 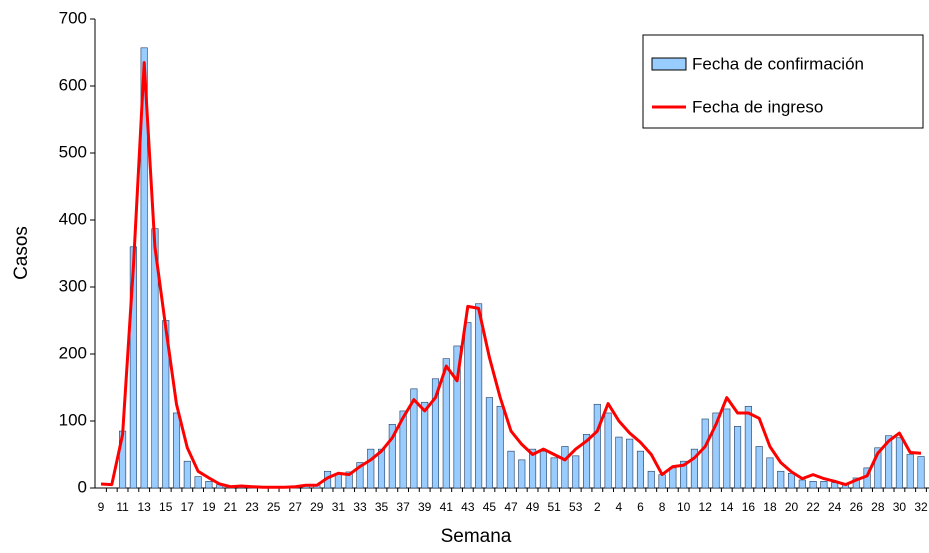 What do you see at coordinates (101, 507) in the screenshot?
I see `x-tick-label: 9` at bounding box center [101, 507].